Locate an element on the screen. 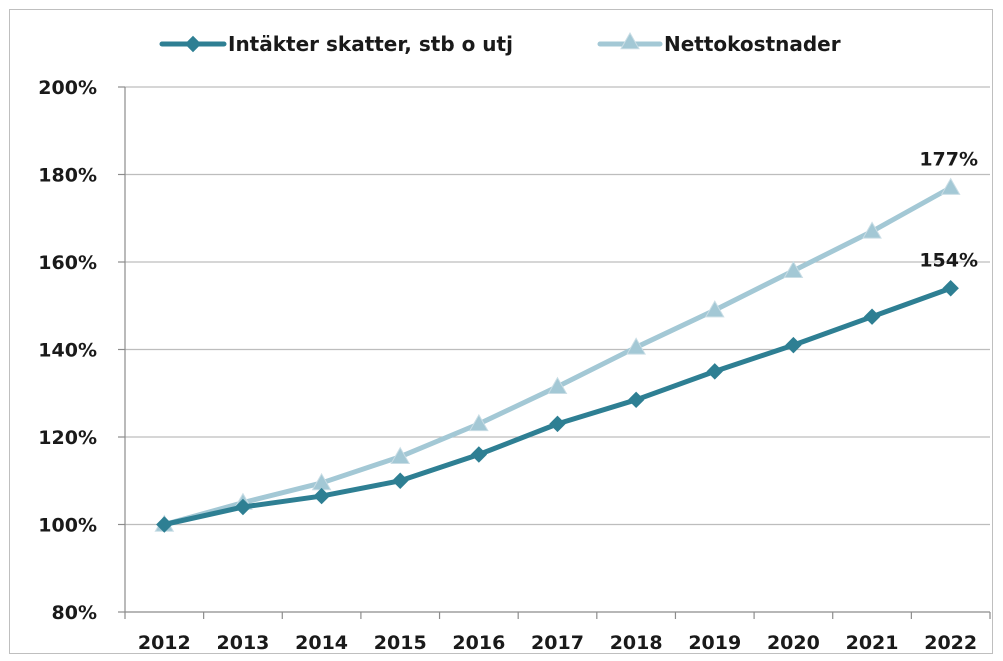  legend-label: Intäkter skatter, stb o utj is located at coordinates (370, 44).